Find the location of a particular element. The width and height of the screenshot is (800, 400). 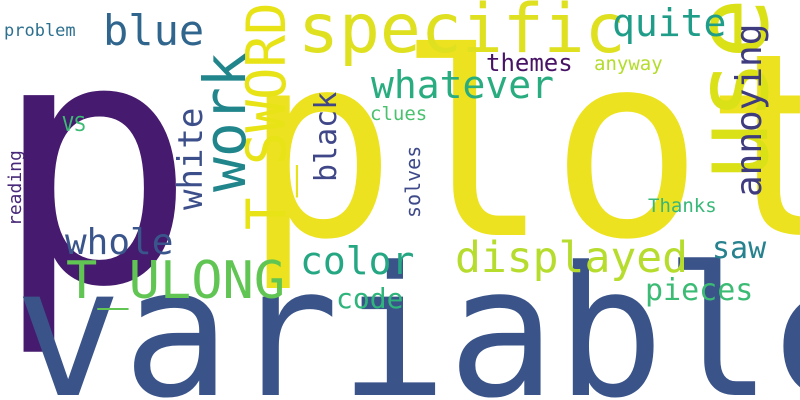

word-code: code is located at coordinates (370, 298).